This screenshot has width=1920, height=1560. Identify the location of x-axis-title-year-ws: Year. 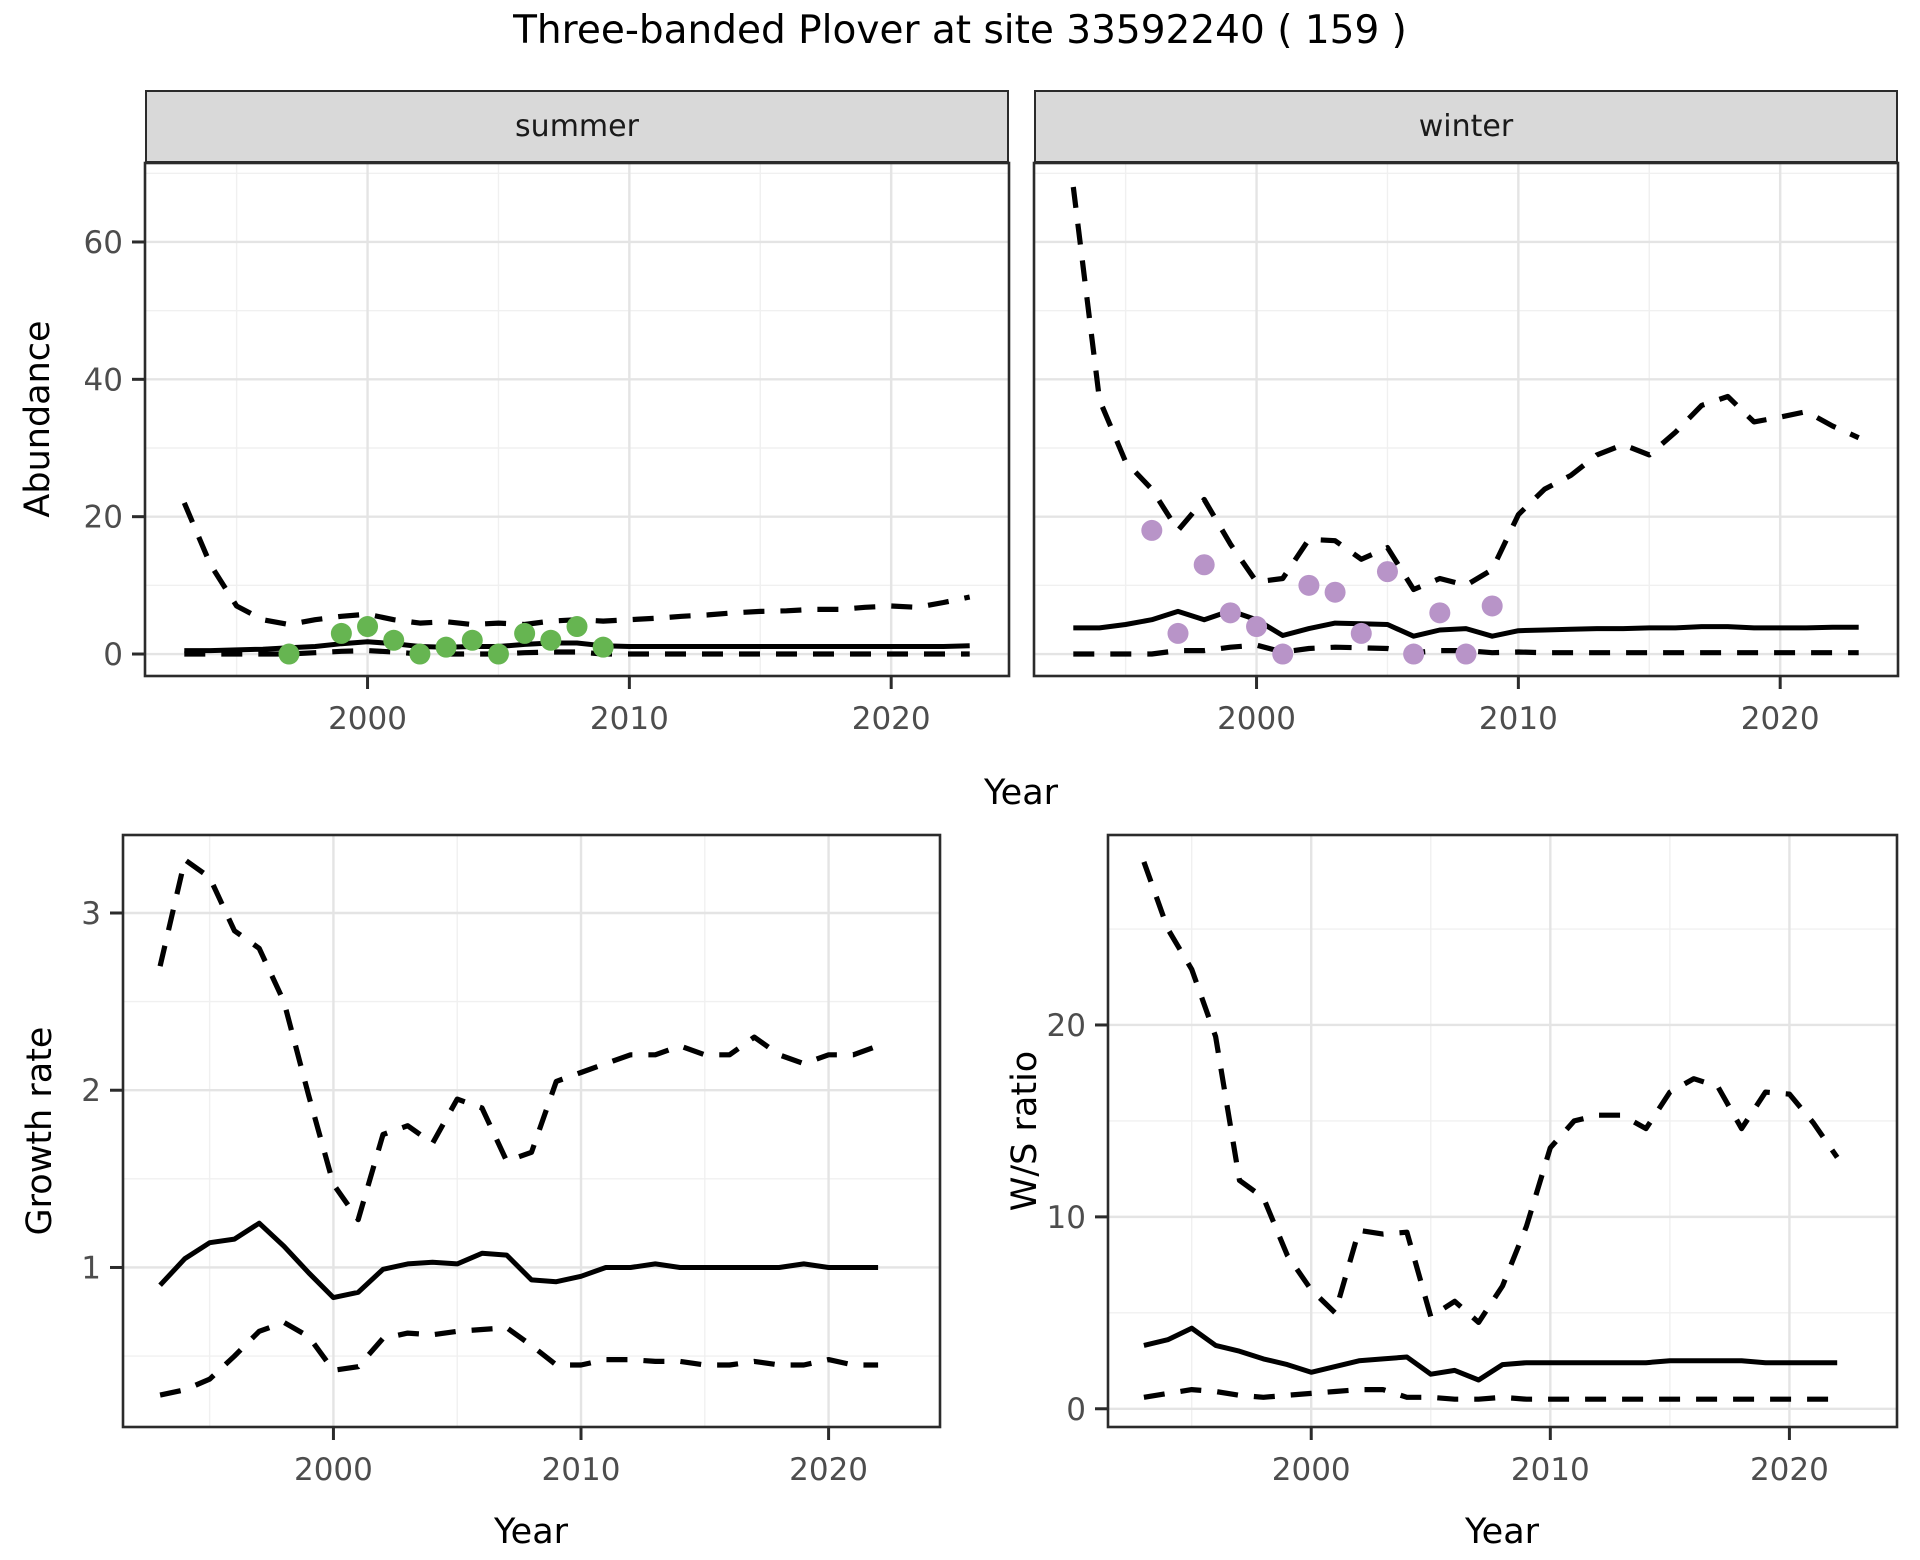
(1502, 1532).